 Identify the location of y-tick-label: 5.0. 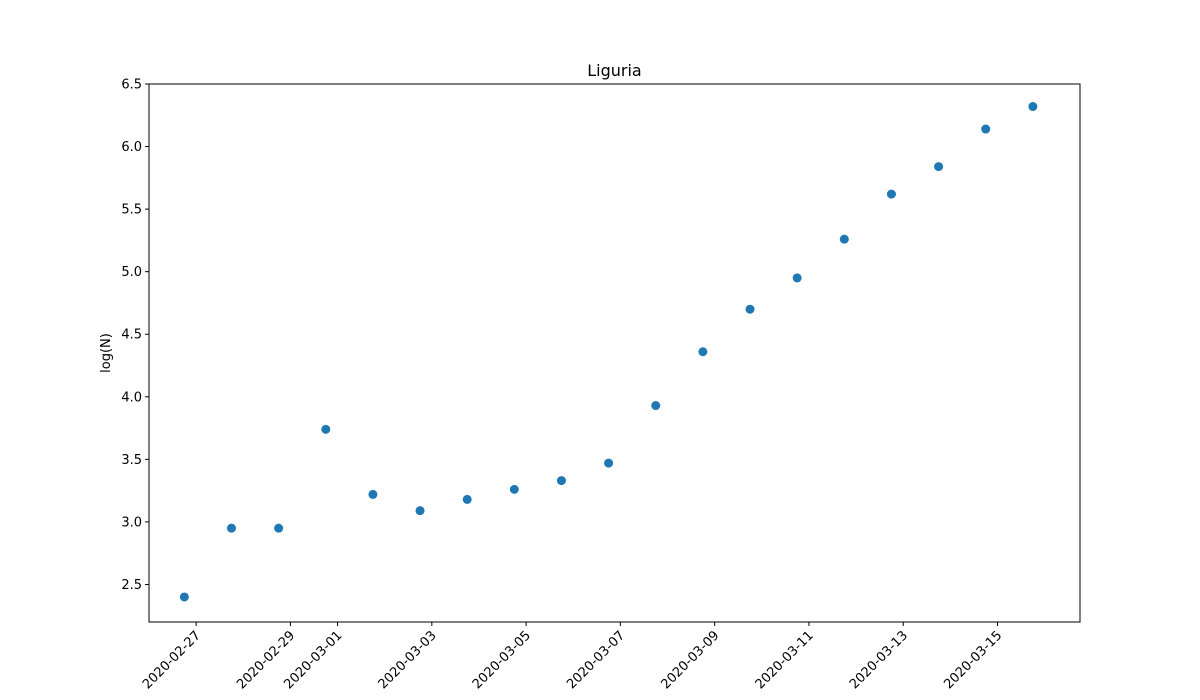
(131, 272).